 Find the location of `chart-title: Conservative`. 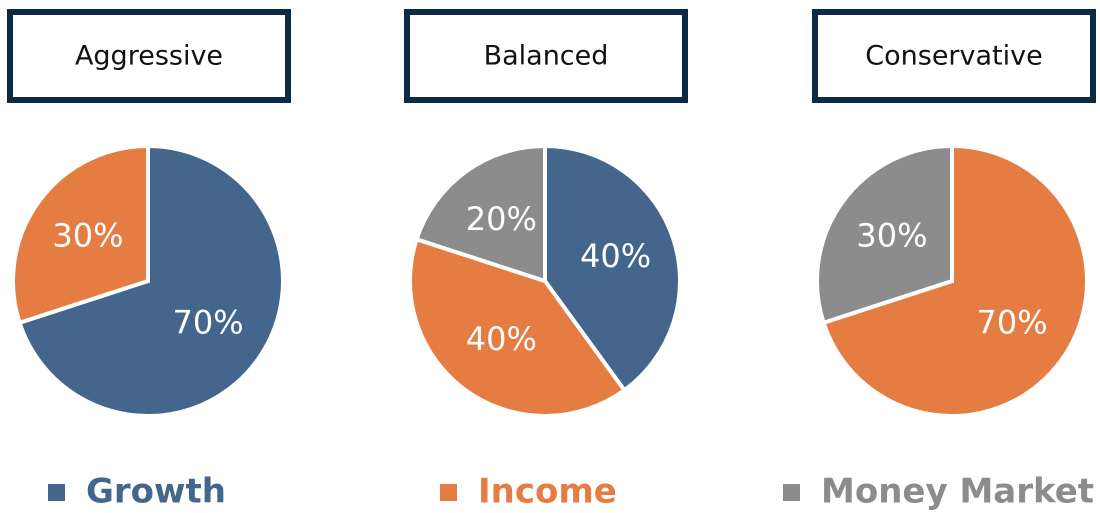

chart-title: Conservative is located at coordinates (953, 56).